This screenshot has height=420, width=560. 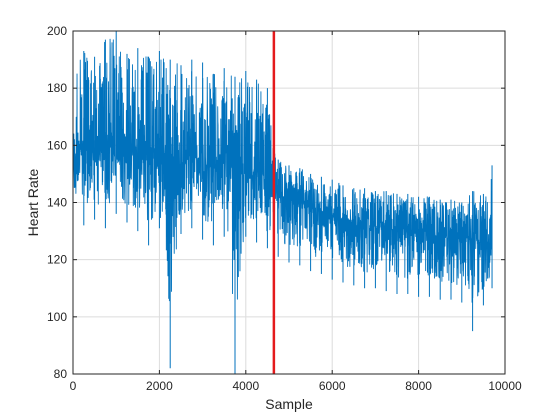 I want to click on x-tick-label: 10000, so click(x=505, y=386).